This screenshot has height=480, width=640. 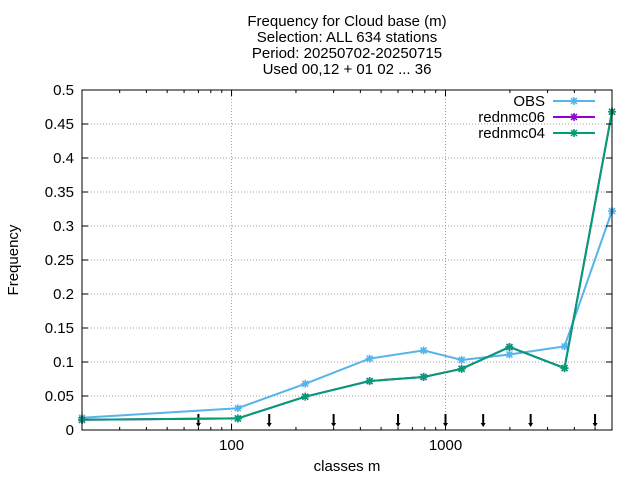 I want to click on x-axis-label: classes m, so click(x=347, y=466).